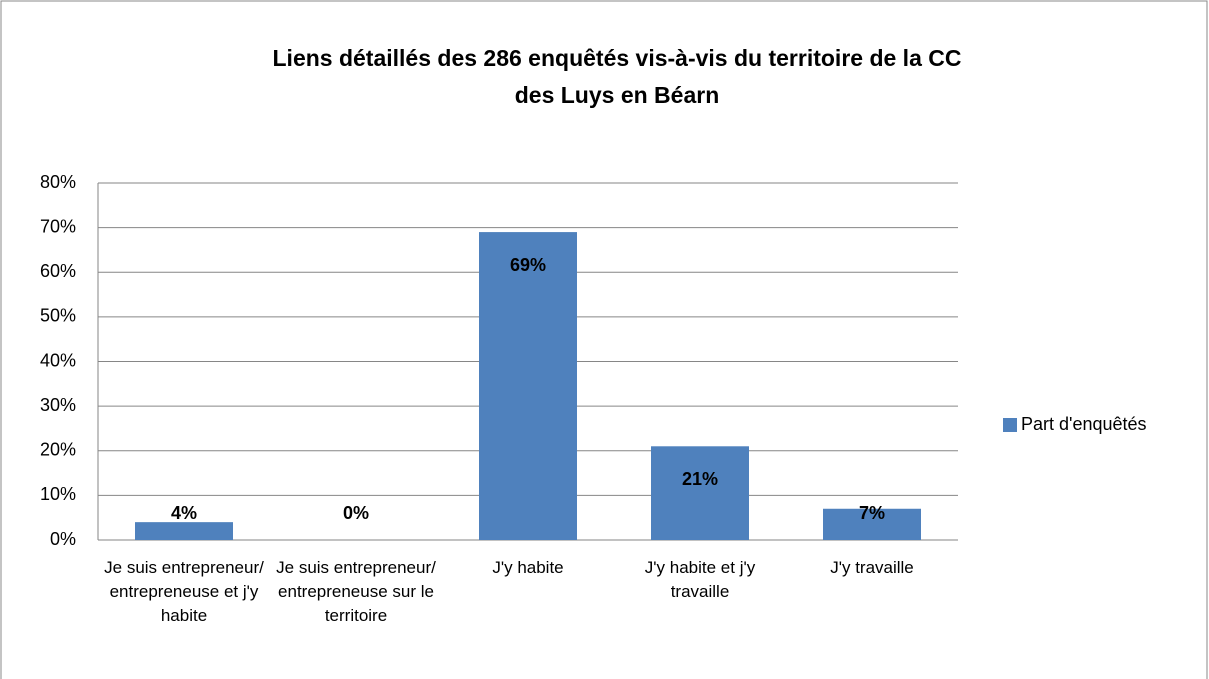  I want to click on y-tick-label: 50%, so click(58, 316).